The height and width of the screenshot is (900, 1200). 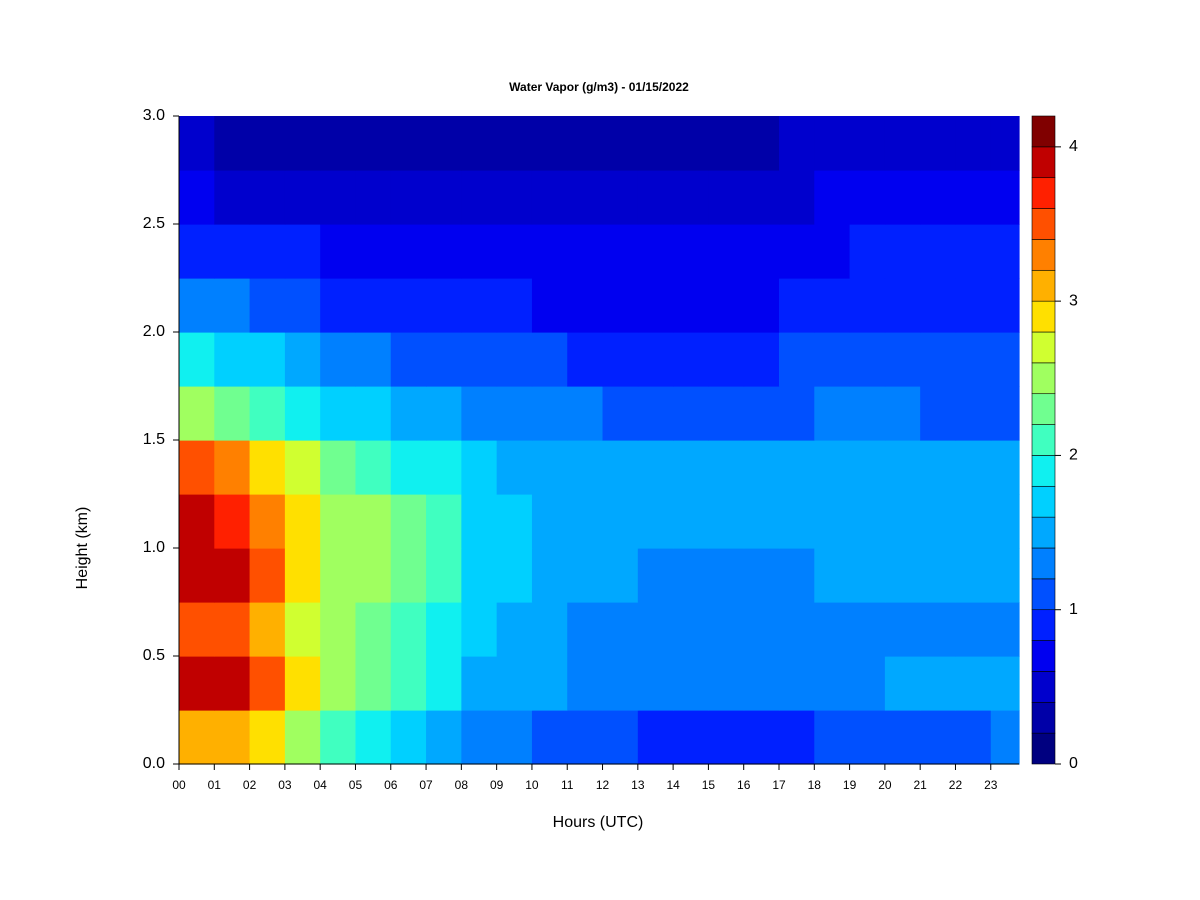 I want to click on y-tick-label: 0.5, so click(x=154, y=655).